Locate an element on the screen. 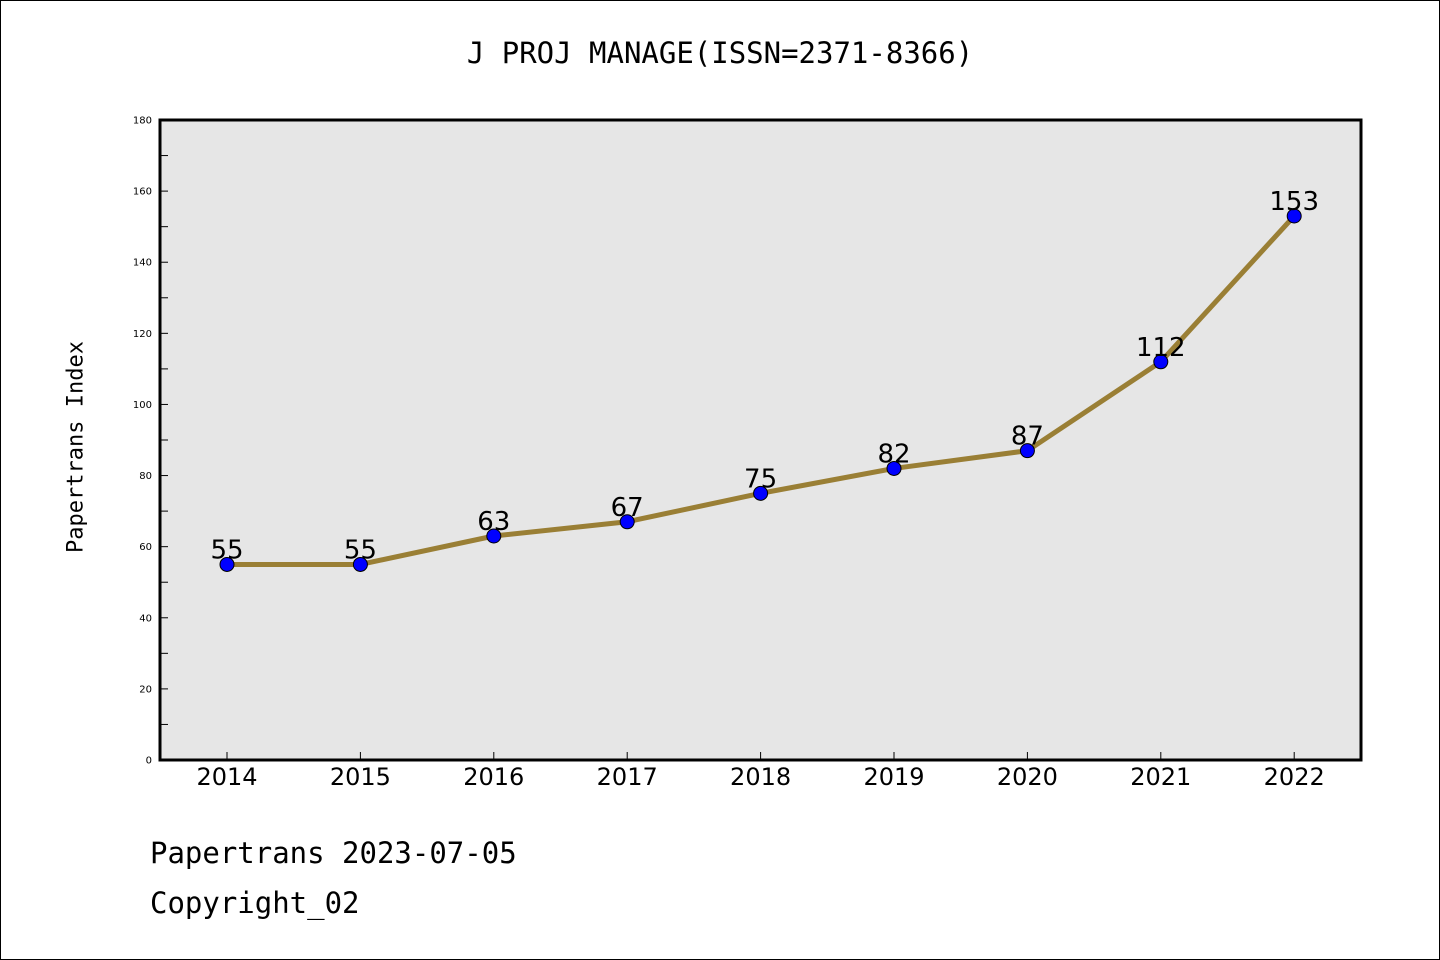 This screenshot has width=1440, height=960. y-tick-label: 60 is located at coordinates (145, 547).